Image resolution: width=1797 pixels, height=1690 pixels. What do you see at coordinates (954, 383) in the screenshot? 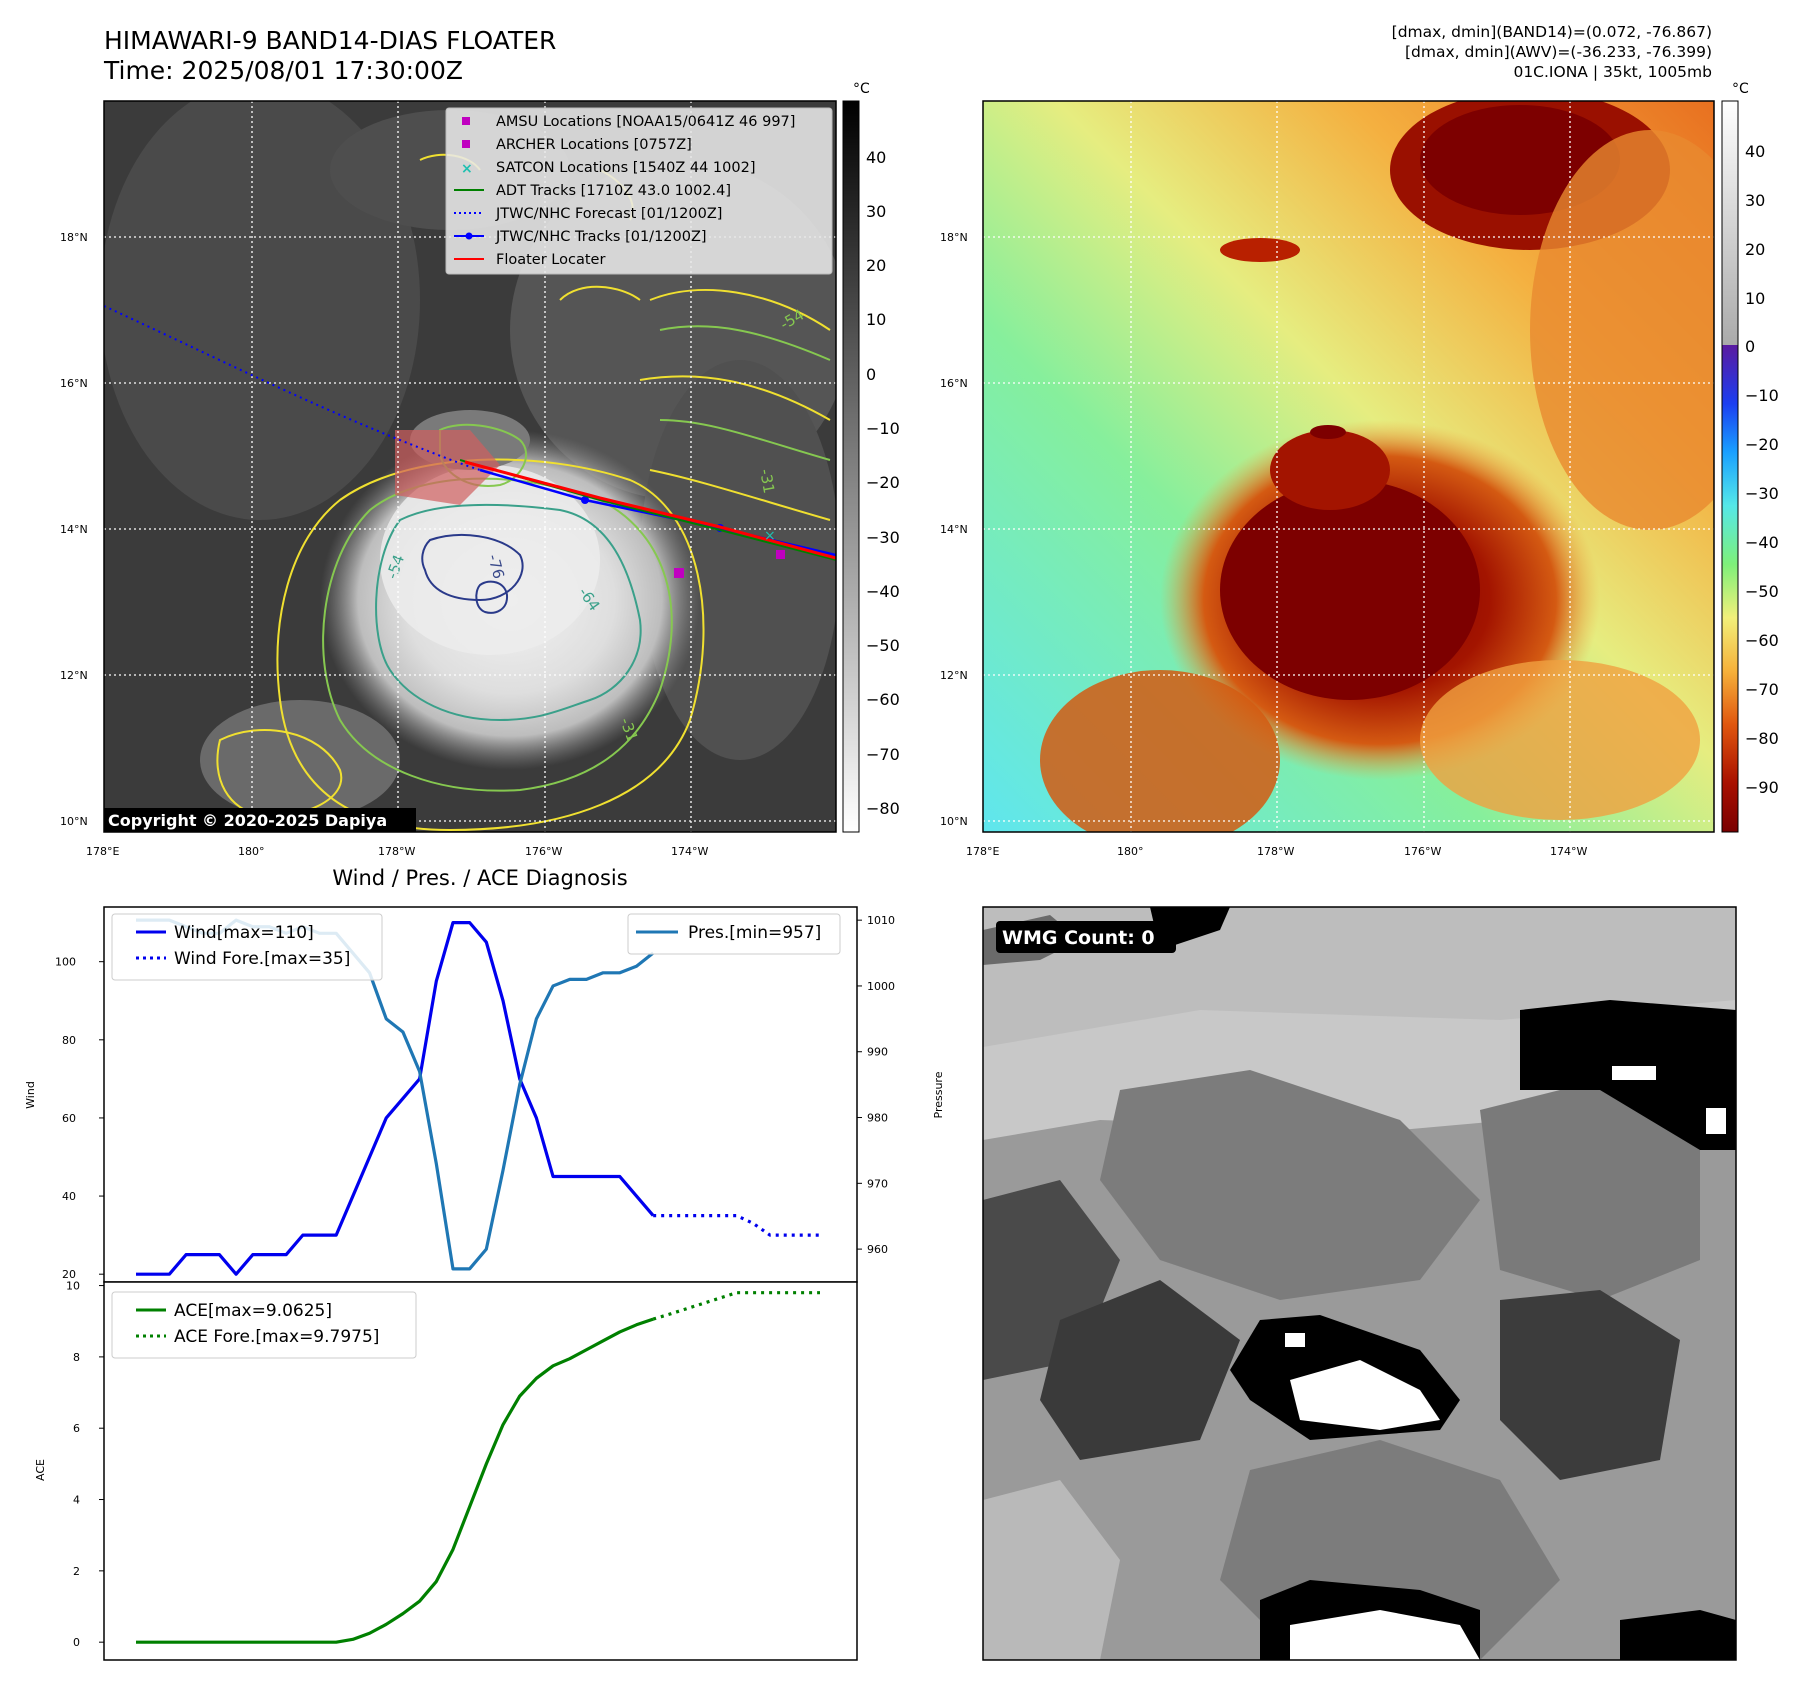
I see `awv-lat-label: 16°N` at bounding box center [954, 383].